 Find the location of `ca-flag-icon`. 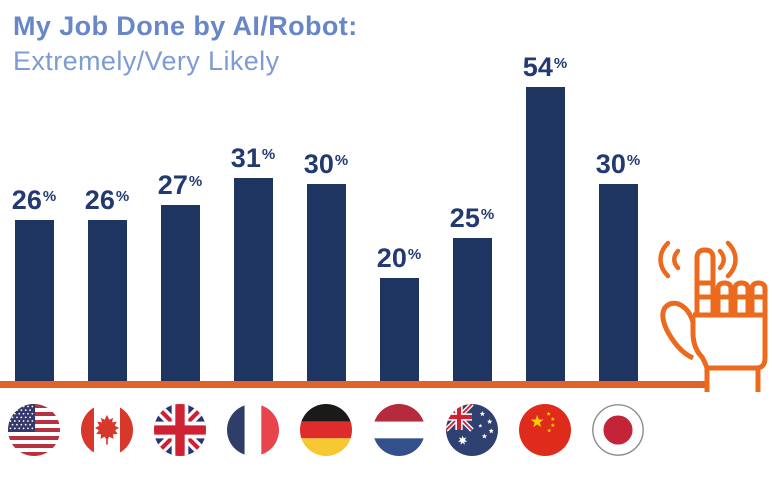

ca-flag-icon is located at coordinates (107, 430).